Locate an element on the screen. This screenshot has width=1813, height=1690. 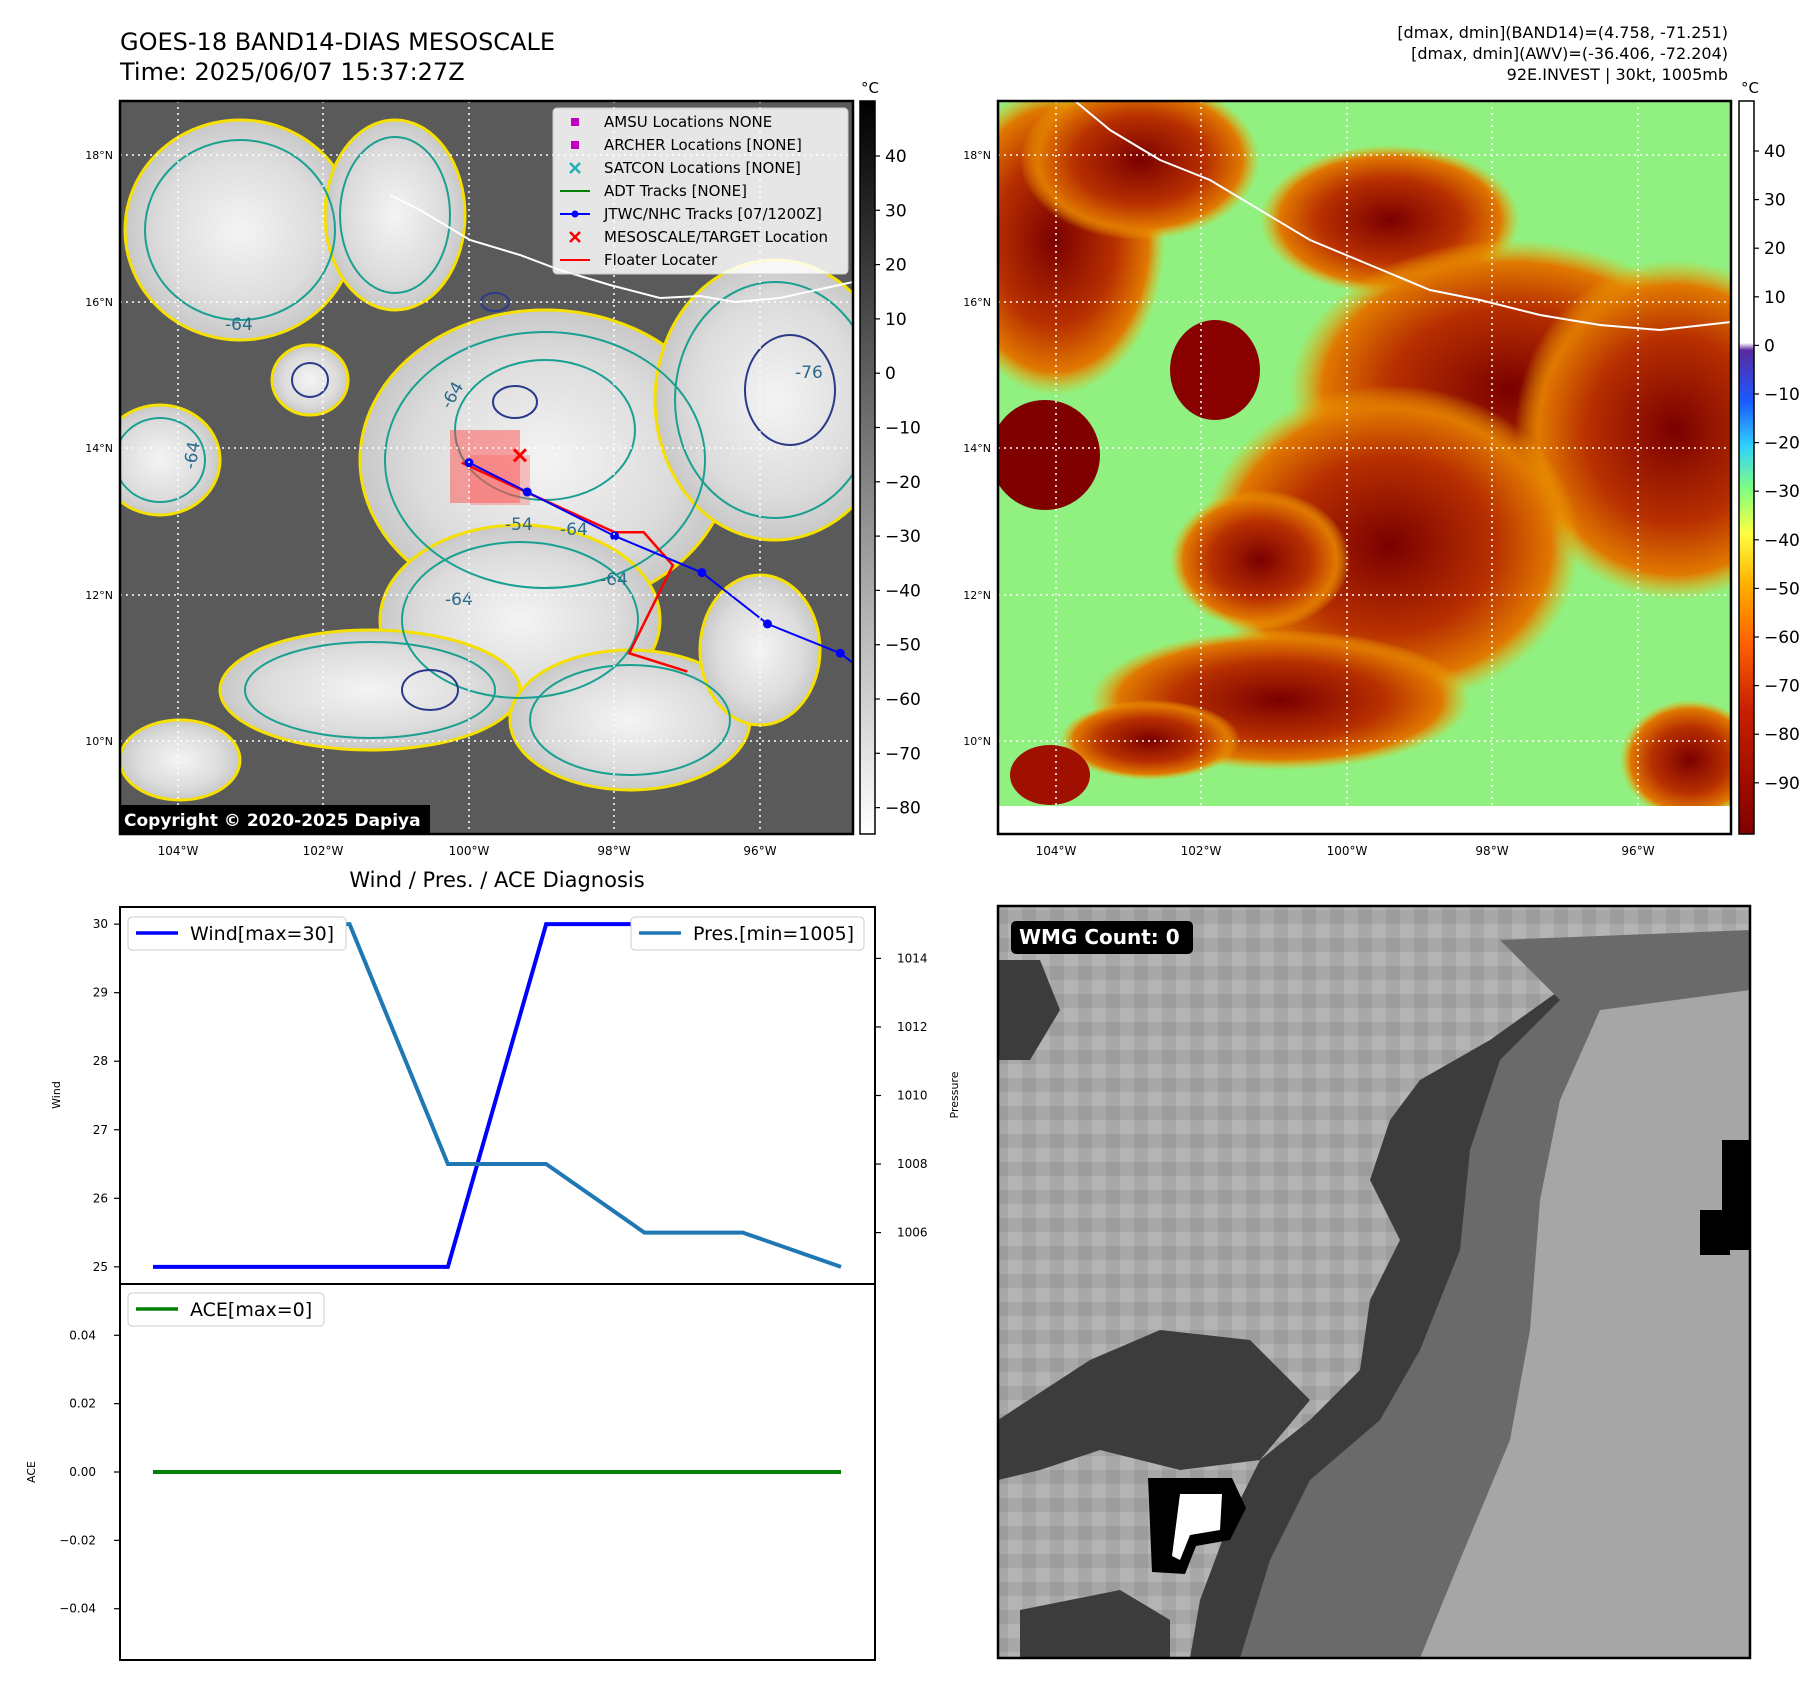
figure-title: GOES-18 BAND14-DIAS MESOSCALE is located at coordinates (337, 42).